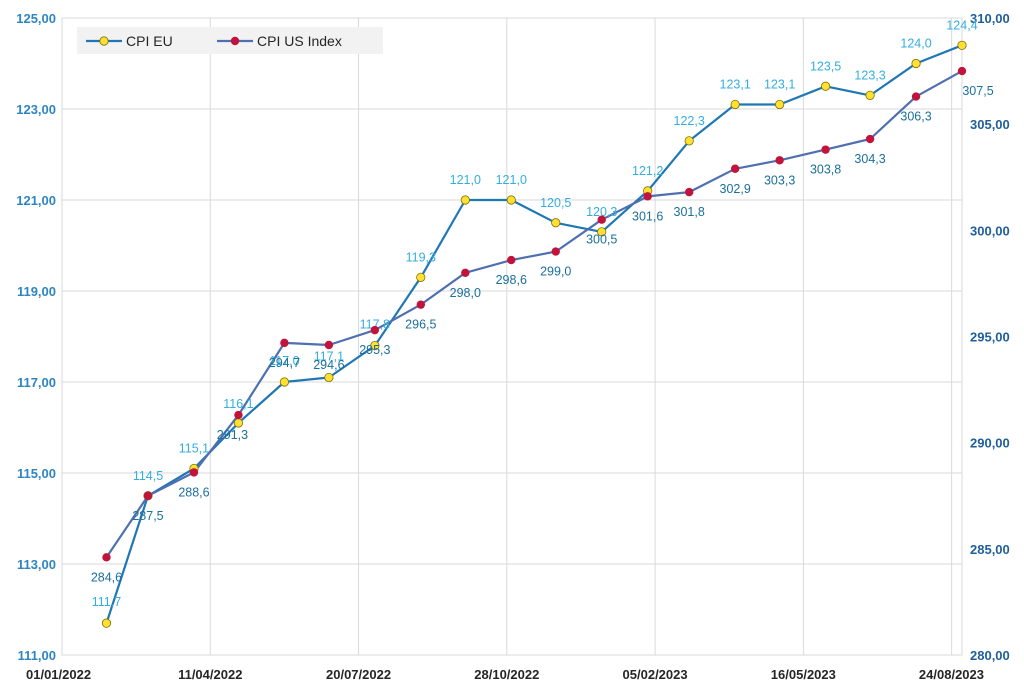 The image size is (1024, 698). What do you see at coordinates (329, 356) in the screenshot?
I see `data-label-cpi-eu: 117,1` at bounding box center [329, 356].